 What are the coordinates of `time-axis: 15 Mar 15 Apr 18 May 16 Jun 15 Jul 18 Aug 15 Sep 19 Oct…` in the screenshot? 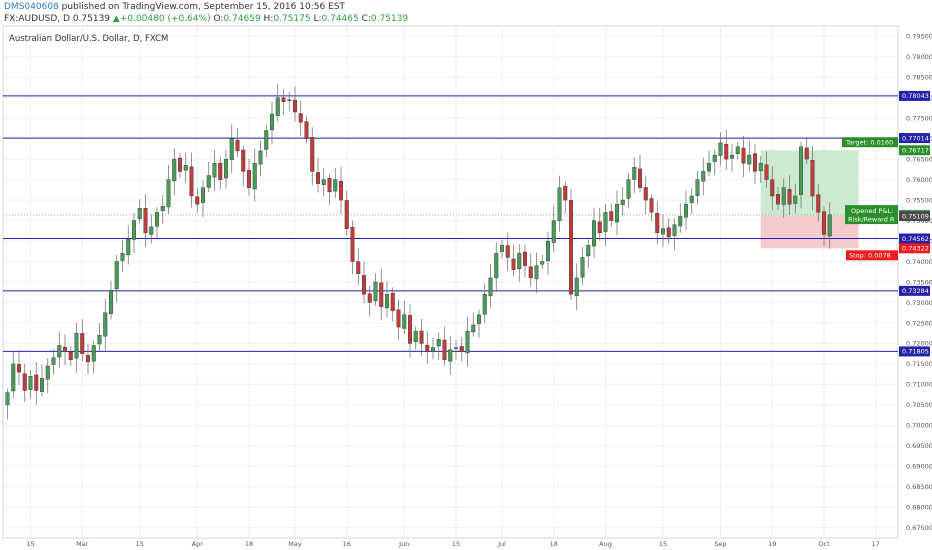 It's located at (453, 544).